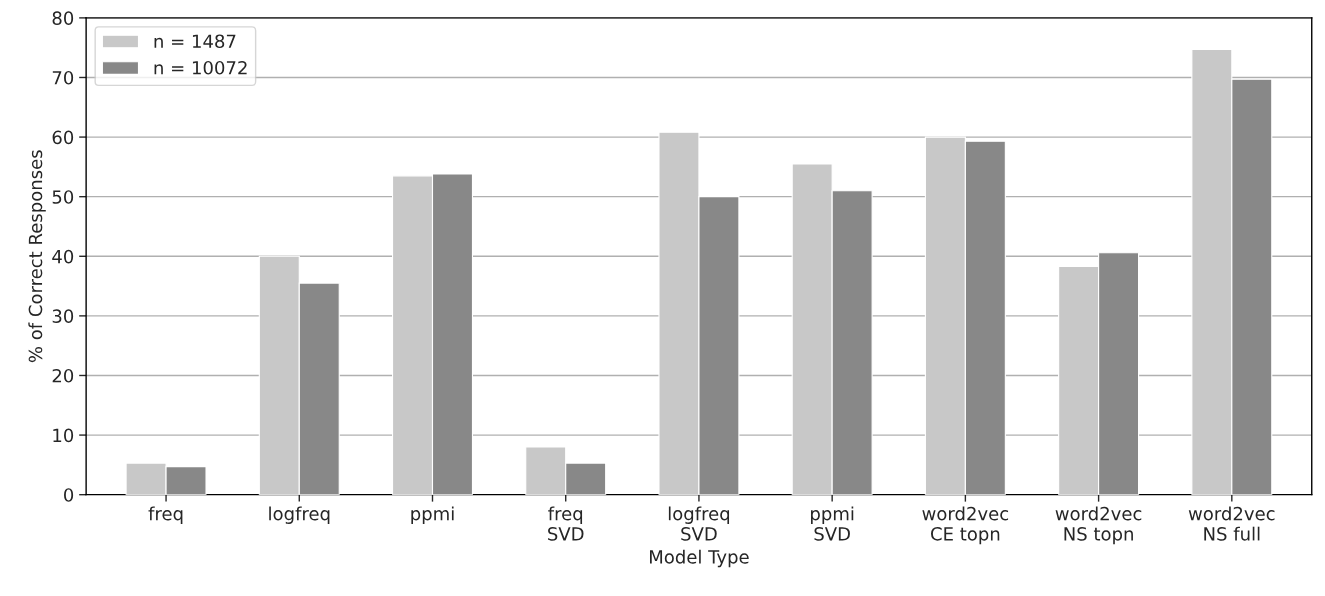 The height and width of the screenshot is (596, 1325). What do you see at coordinates (63, 435) in the screenshot?
I see `y-tick-label: 10` at bounding box center [63, 435].